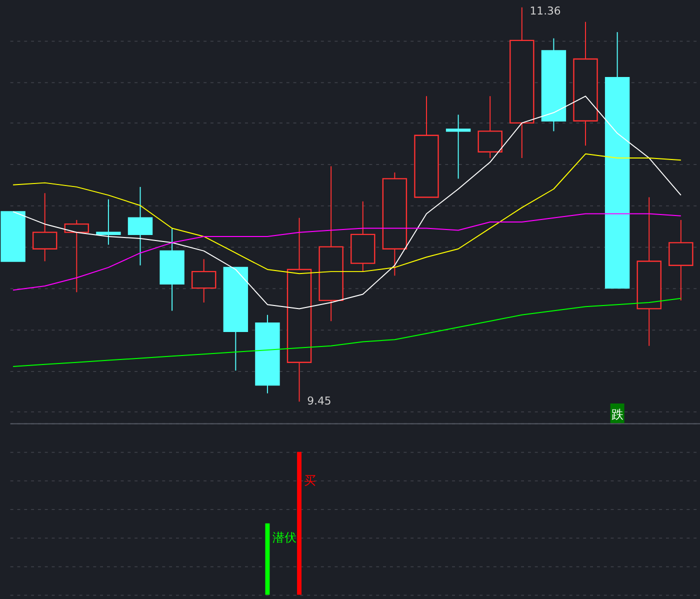 The height and width of the screenshot is (599, 700). Describe the element at coordinates (545, 11) in the screenshot. I see `annotation: 11.36` at that location.